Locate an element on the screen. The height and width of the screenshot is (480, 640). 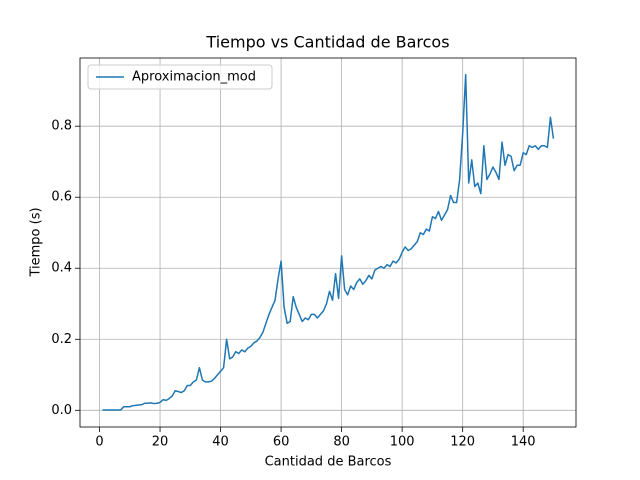
y-tick-label: 0.8 is located at coordinates (61, 126).